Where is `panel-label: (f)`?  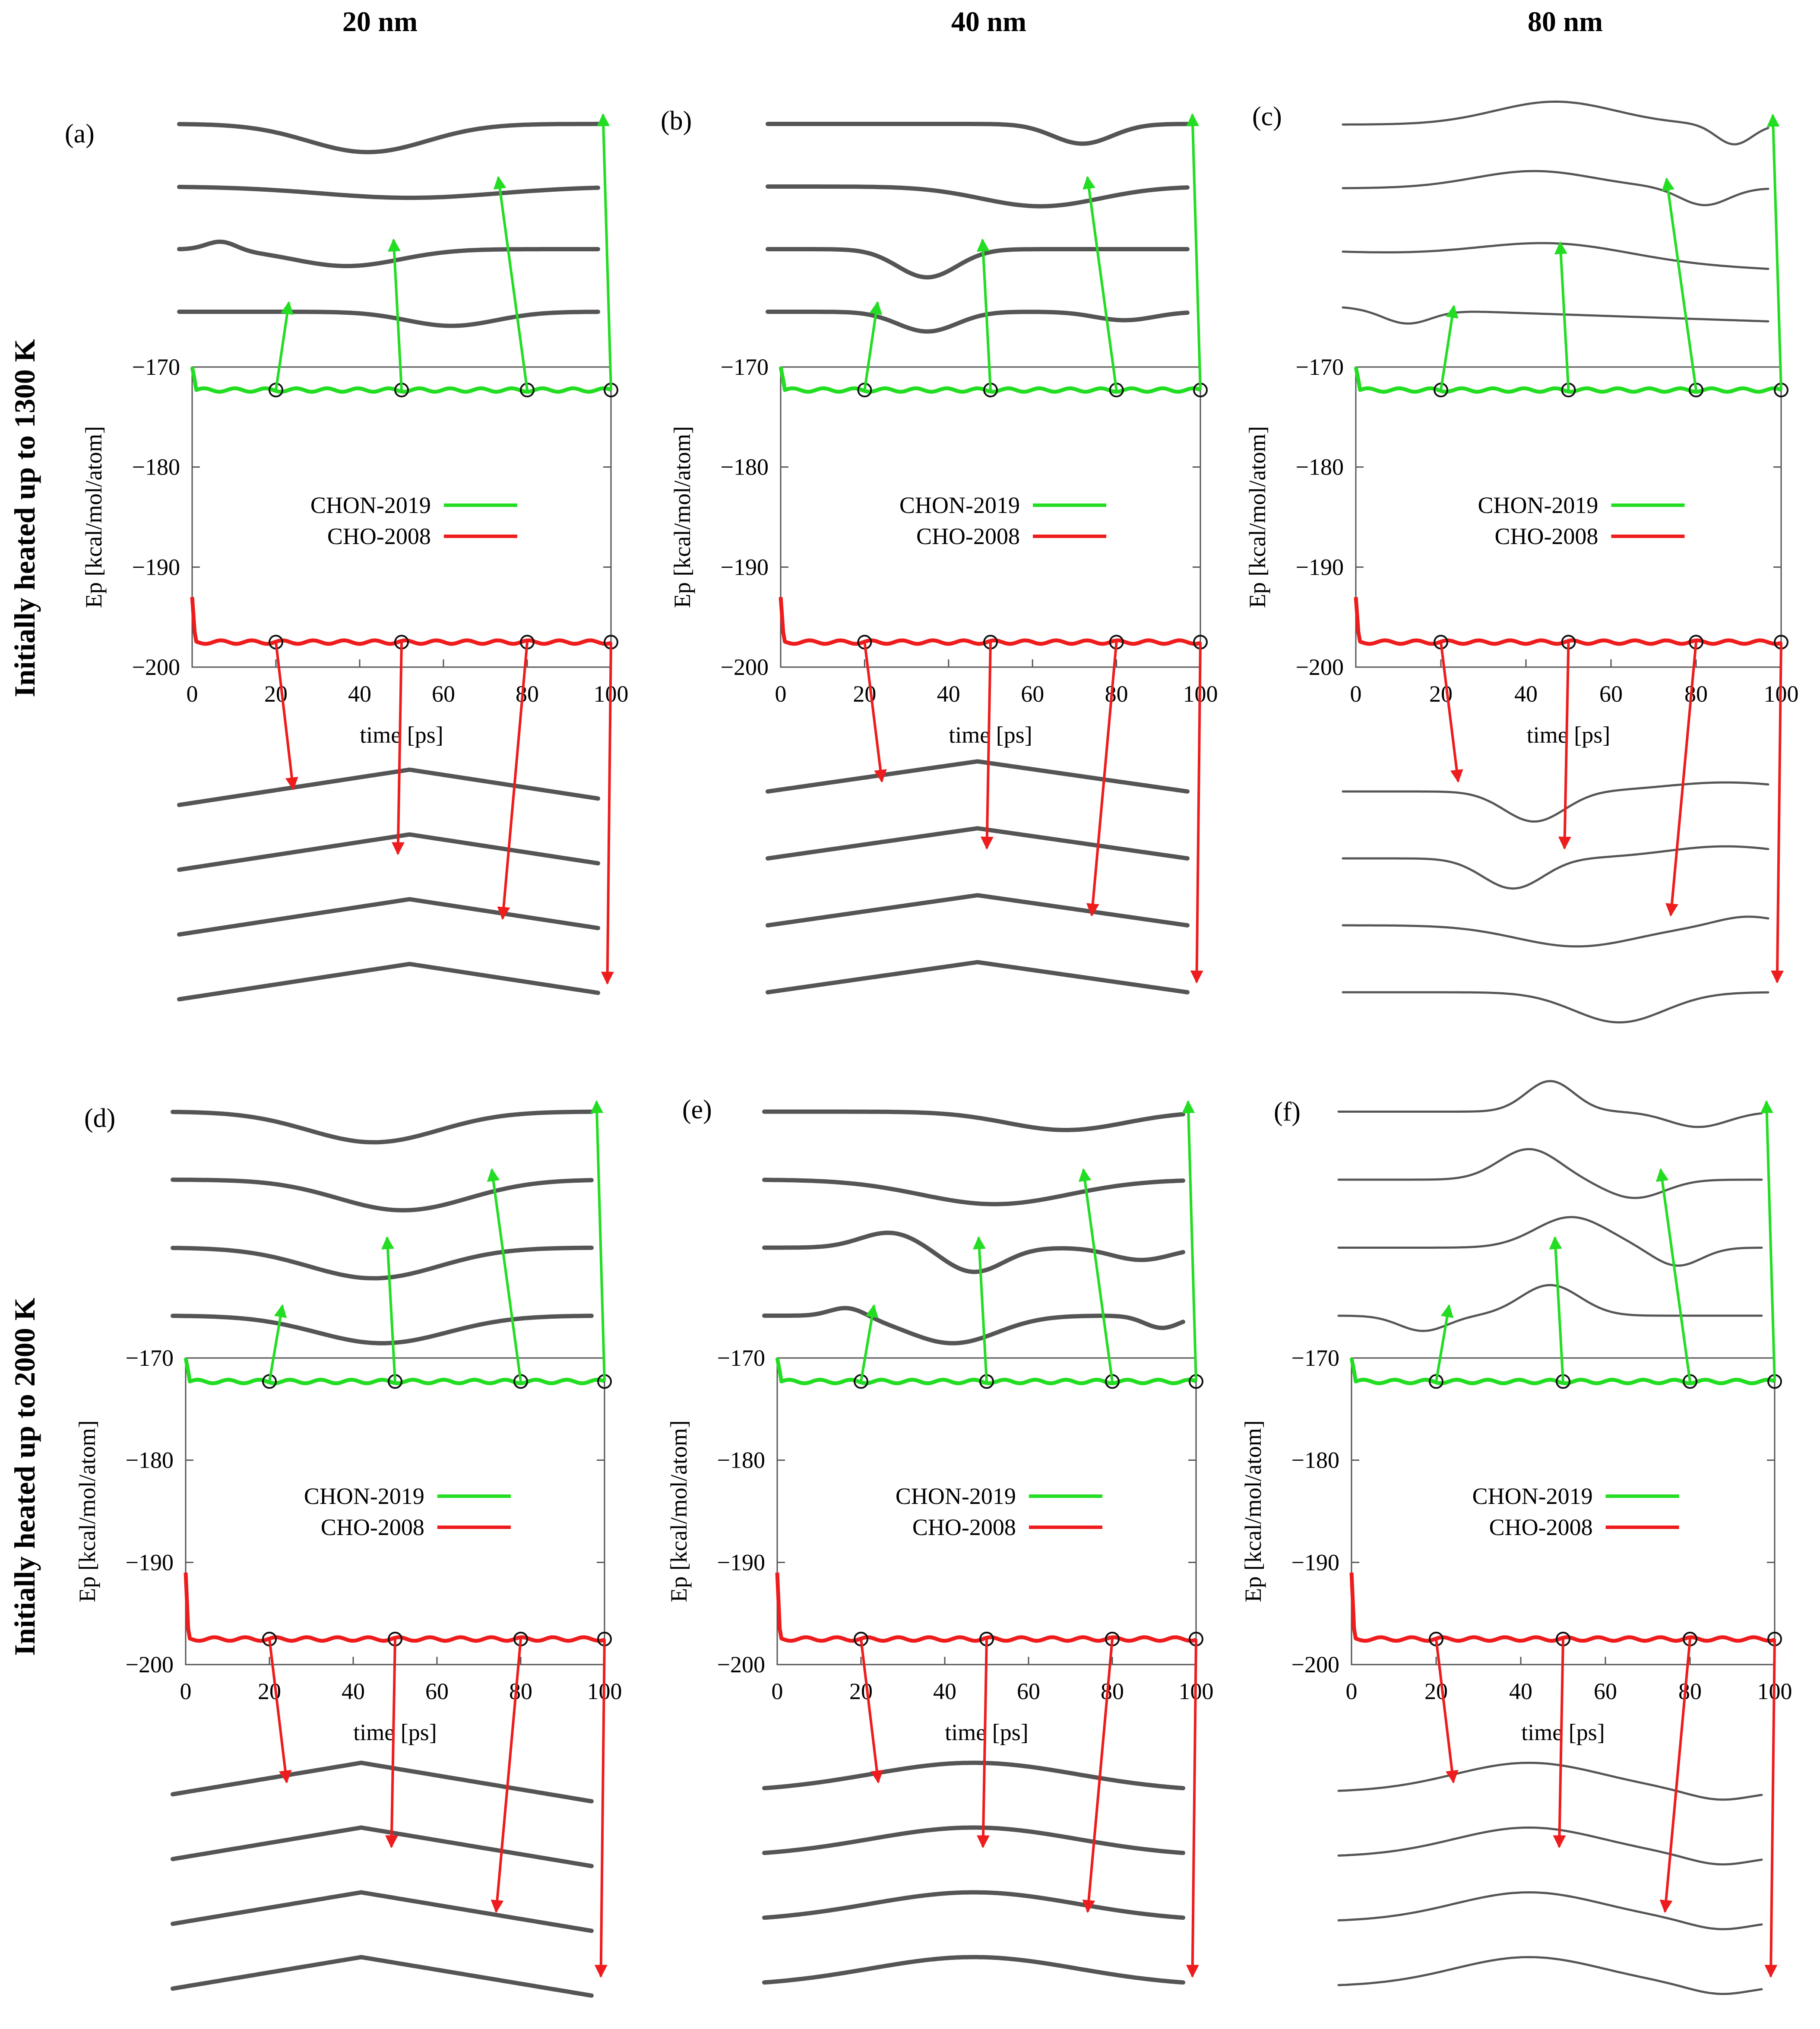
panel-label: (f) is located at coordinates (1287, 1112).